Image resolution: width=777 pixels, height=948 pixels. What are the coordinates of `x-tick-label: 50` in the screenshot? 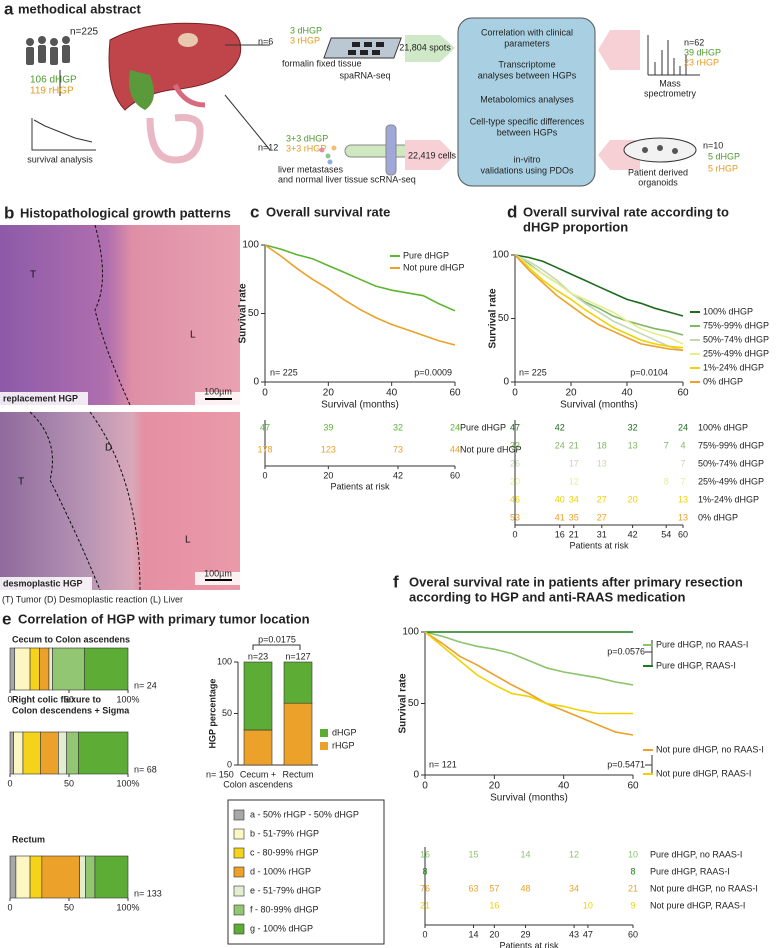 It's located at (69, 699).